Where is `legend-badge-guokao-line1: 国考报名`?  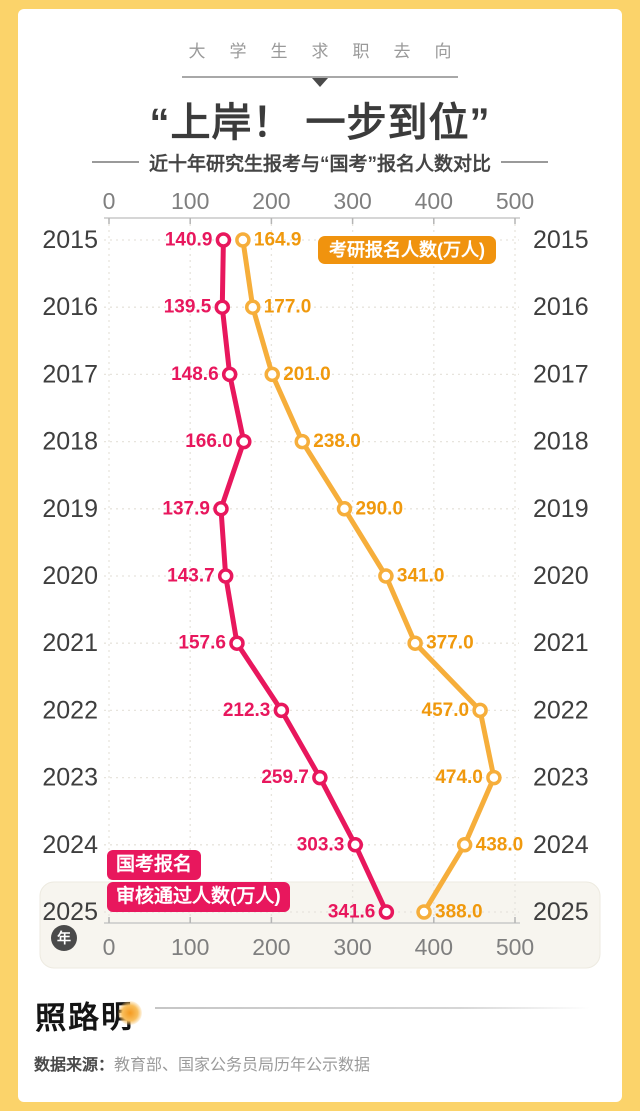
legend-badge-guokao-line1: 国考报名 is located at coordinates (154, 865).